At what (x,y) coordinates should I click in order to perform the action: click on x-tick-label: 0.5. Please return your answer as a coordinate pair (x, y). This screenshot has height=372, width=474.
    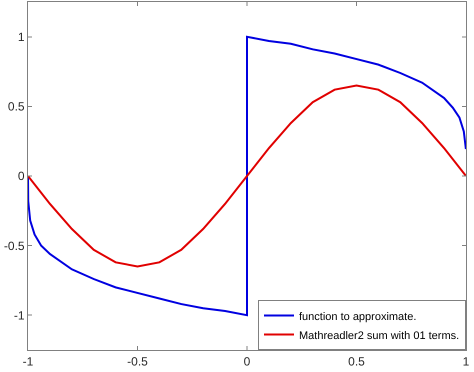
    Looking at the image, I should click on (357, 361).